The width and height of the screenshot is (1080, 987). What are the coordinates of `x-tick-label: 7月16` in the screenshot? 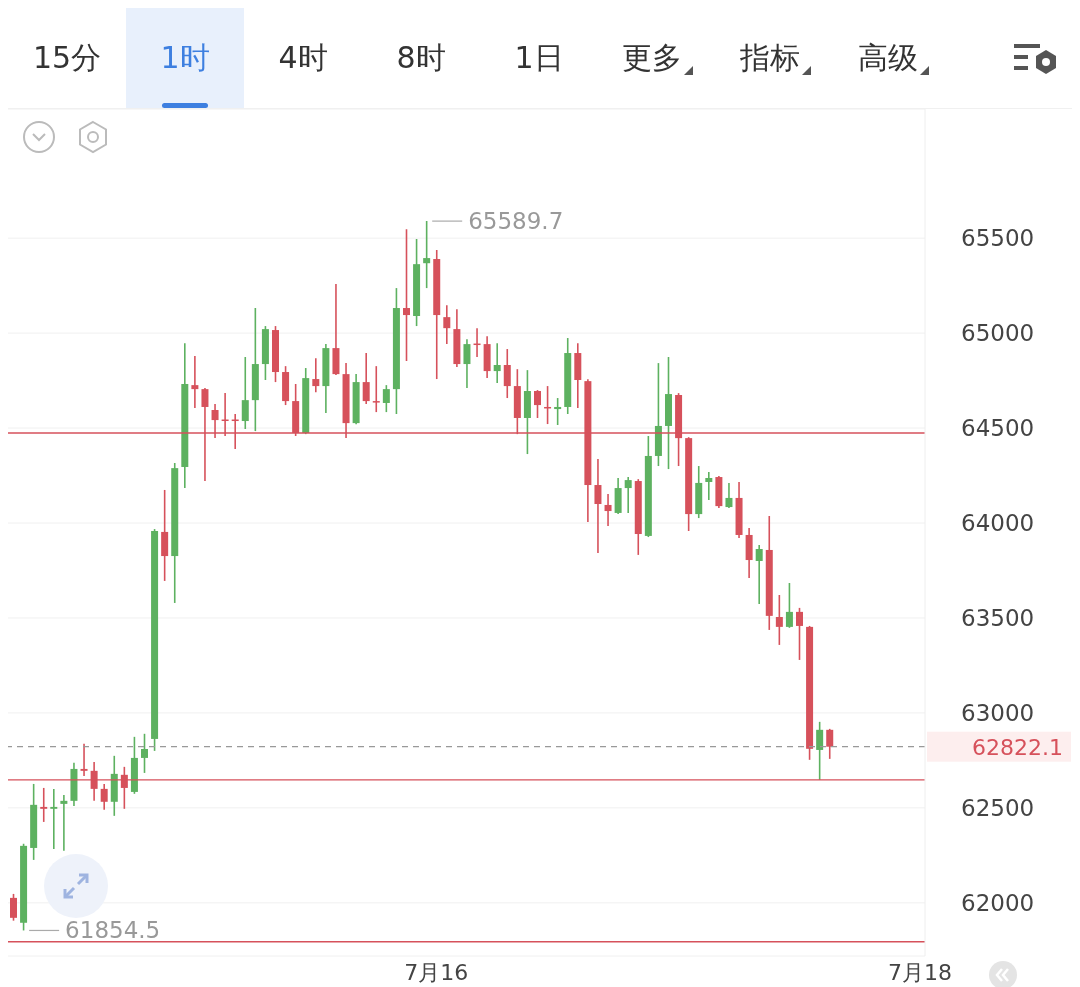 It's located at (436, 972).